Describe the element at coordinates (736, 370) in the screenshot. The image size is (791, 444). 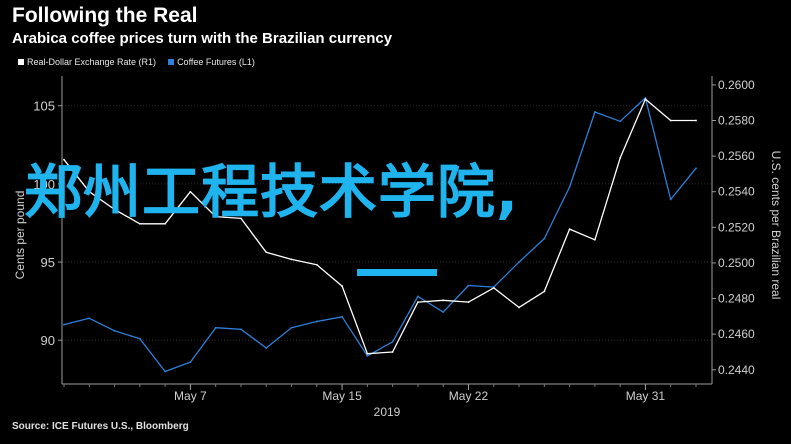
I see `right-tick-label-0: 0.2440` at that location.